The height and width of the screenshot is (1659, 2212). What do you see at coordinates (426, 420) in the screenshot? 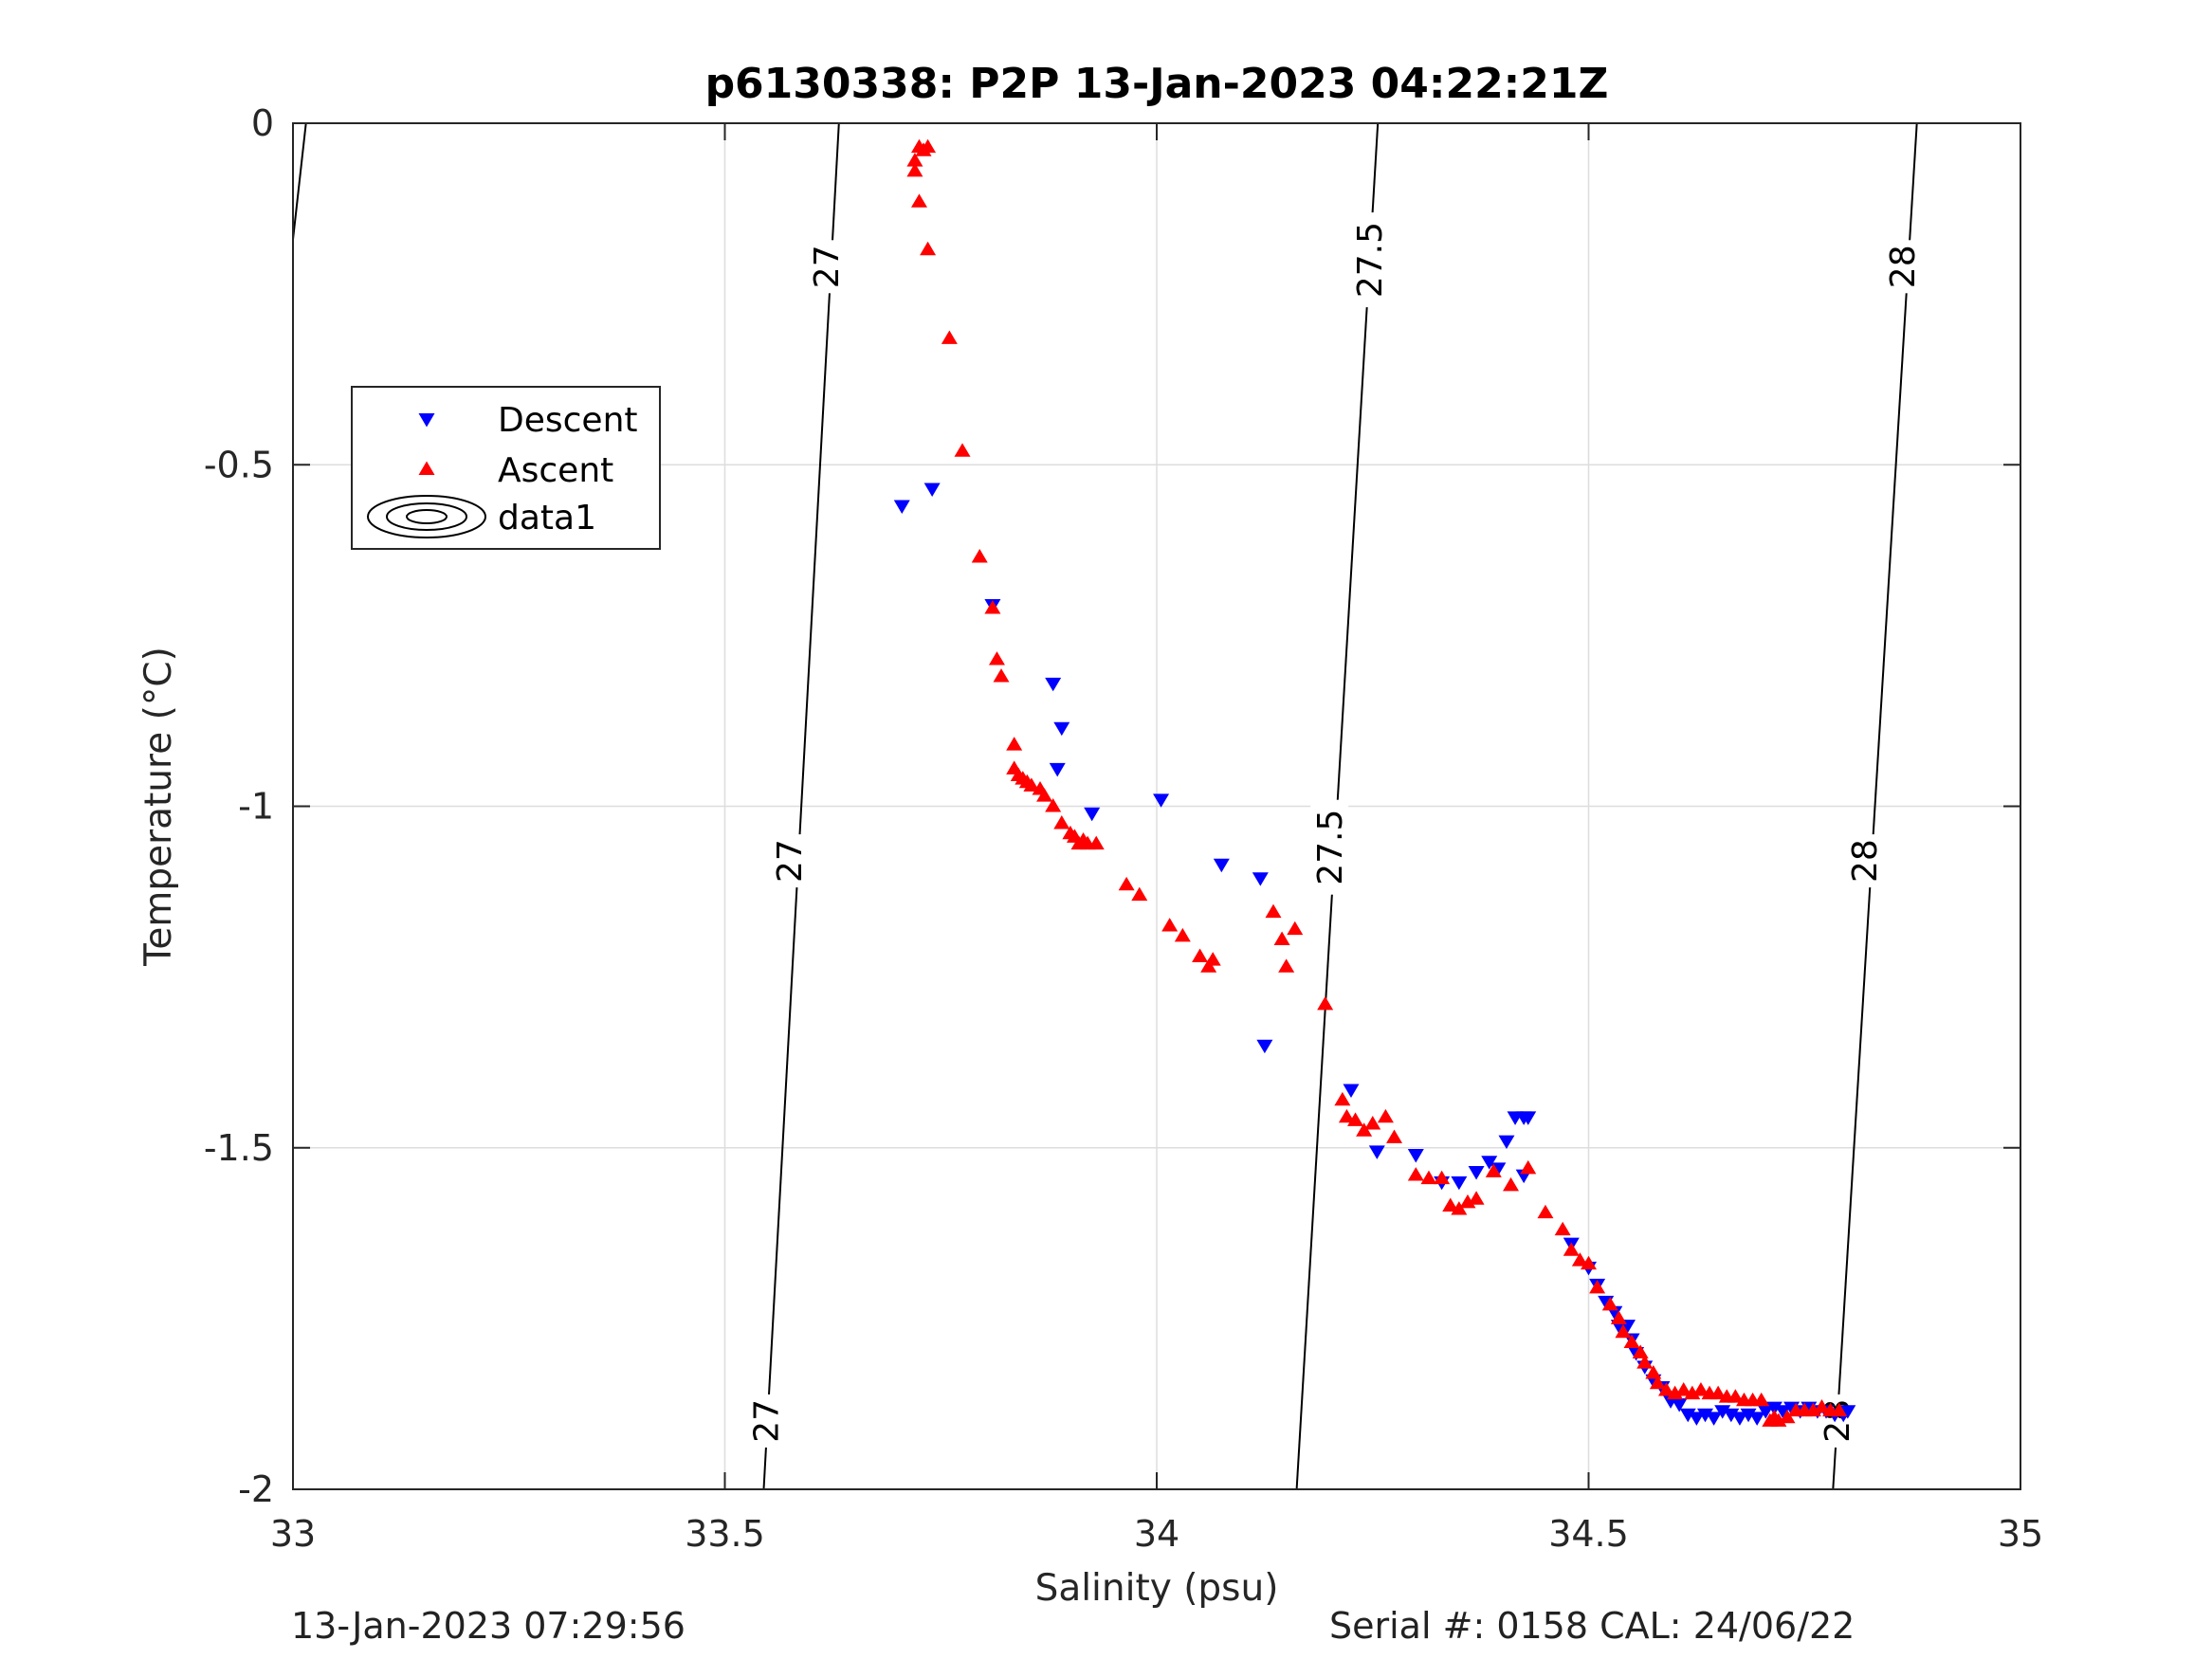
I see `legend-descent-marker` at bounding box center [426, 420].